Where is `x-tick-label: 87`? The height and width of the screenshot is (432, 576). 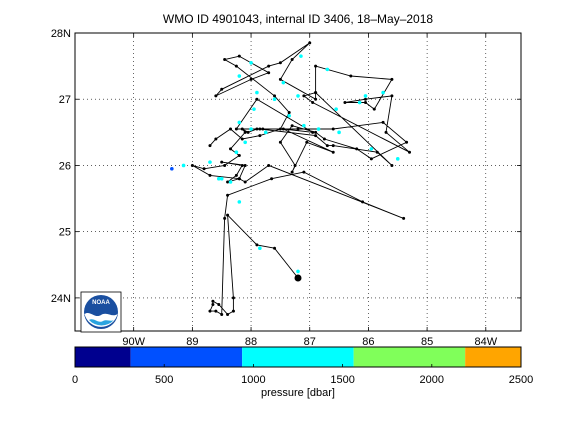 x-tick-label: 87 is located at coordinates (310, 342).